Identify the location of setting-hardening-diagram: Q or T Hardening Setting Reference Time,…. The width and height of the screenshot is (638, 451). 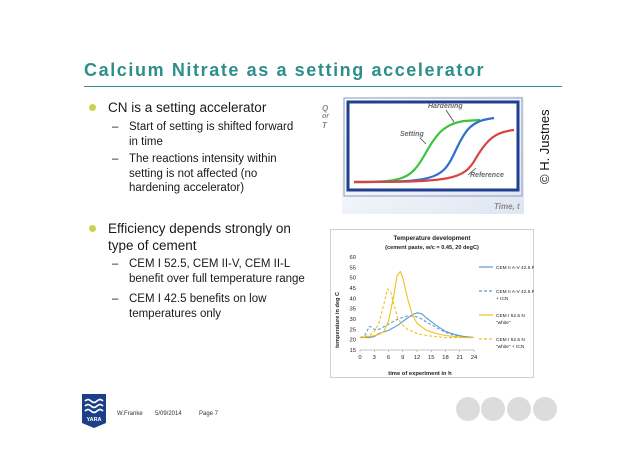
(433, 155).